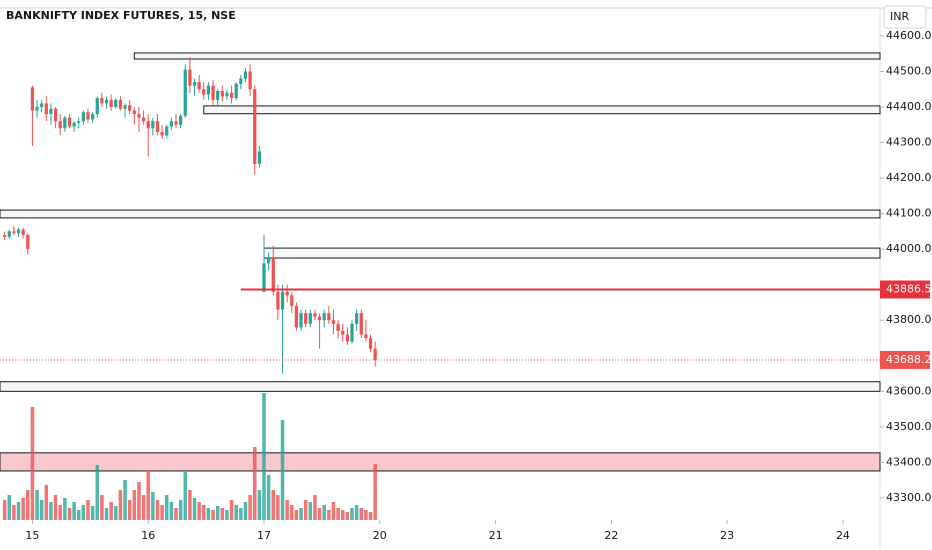 The image size is (932, 550). I want to click on level-label: 43886.50, so click(909, 289).